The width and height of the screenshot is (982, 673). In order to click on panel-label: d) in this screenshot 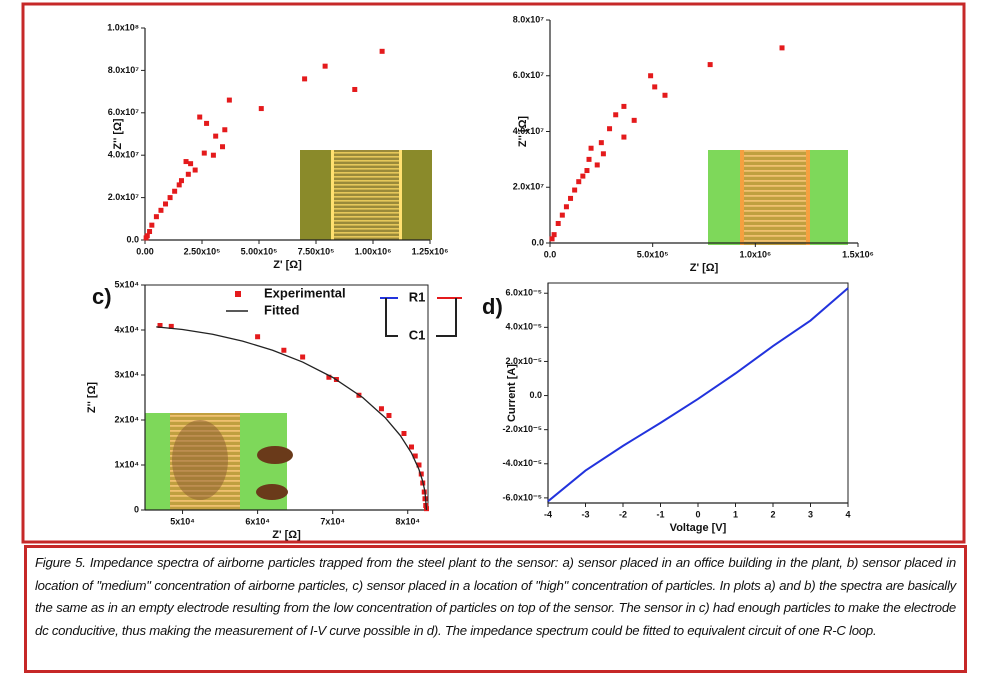, I will do `click(492, 306)`.